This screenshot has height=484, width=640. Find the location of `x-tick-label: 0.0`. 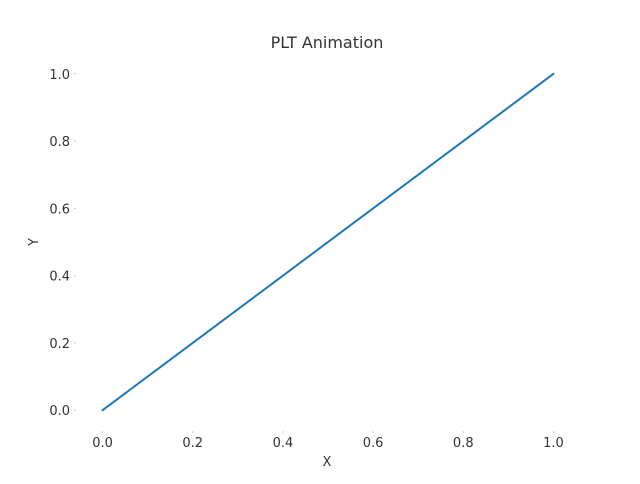

x-tick-label: 0.0 is located at coordinates (102, 443).